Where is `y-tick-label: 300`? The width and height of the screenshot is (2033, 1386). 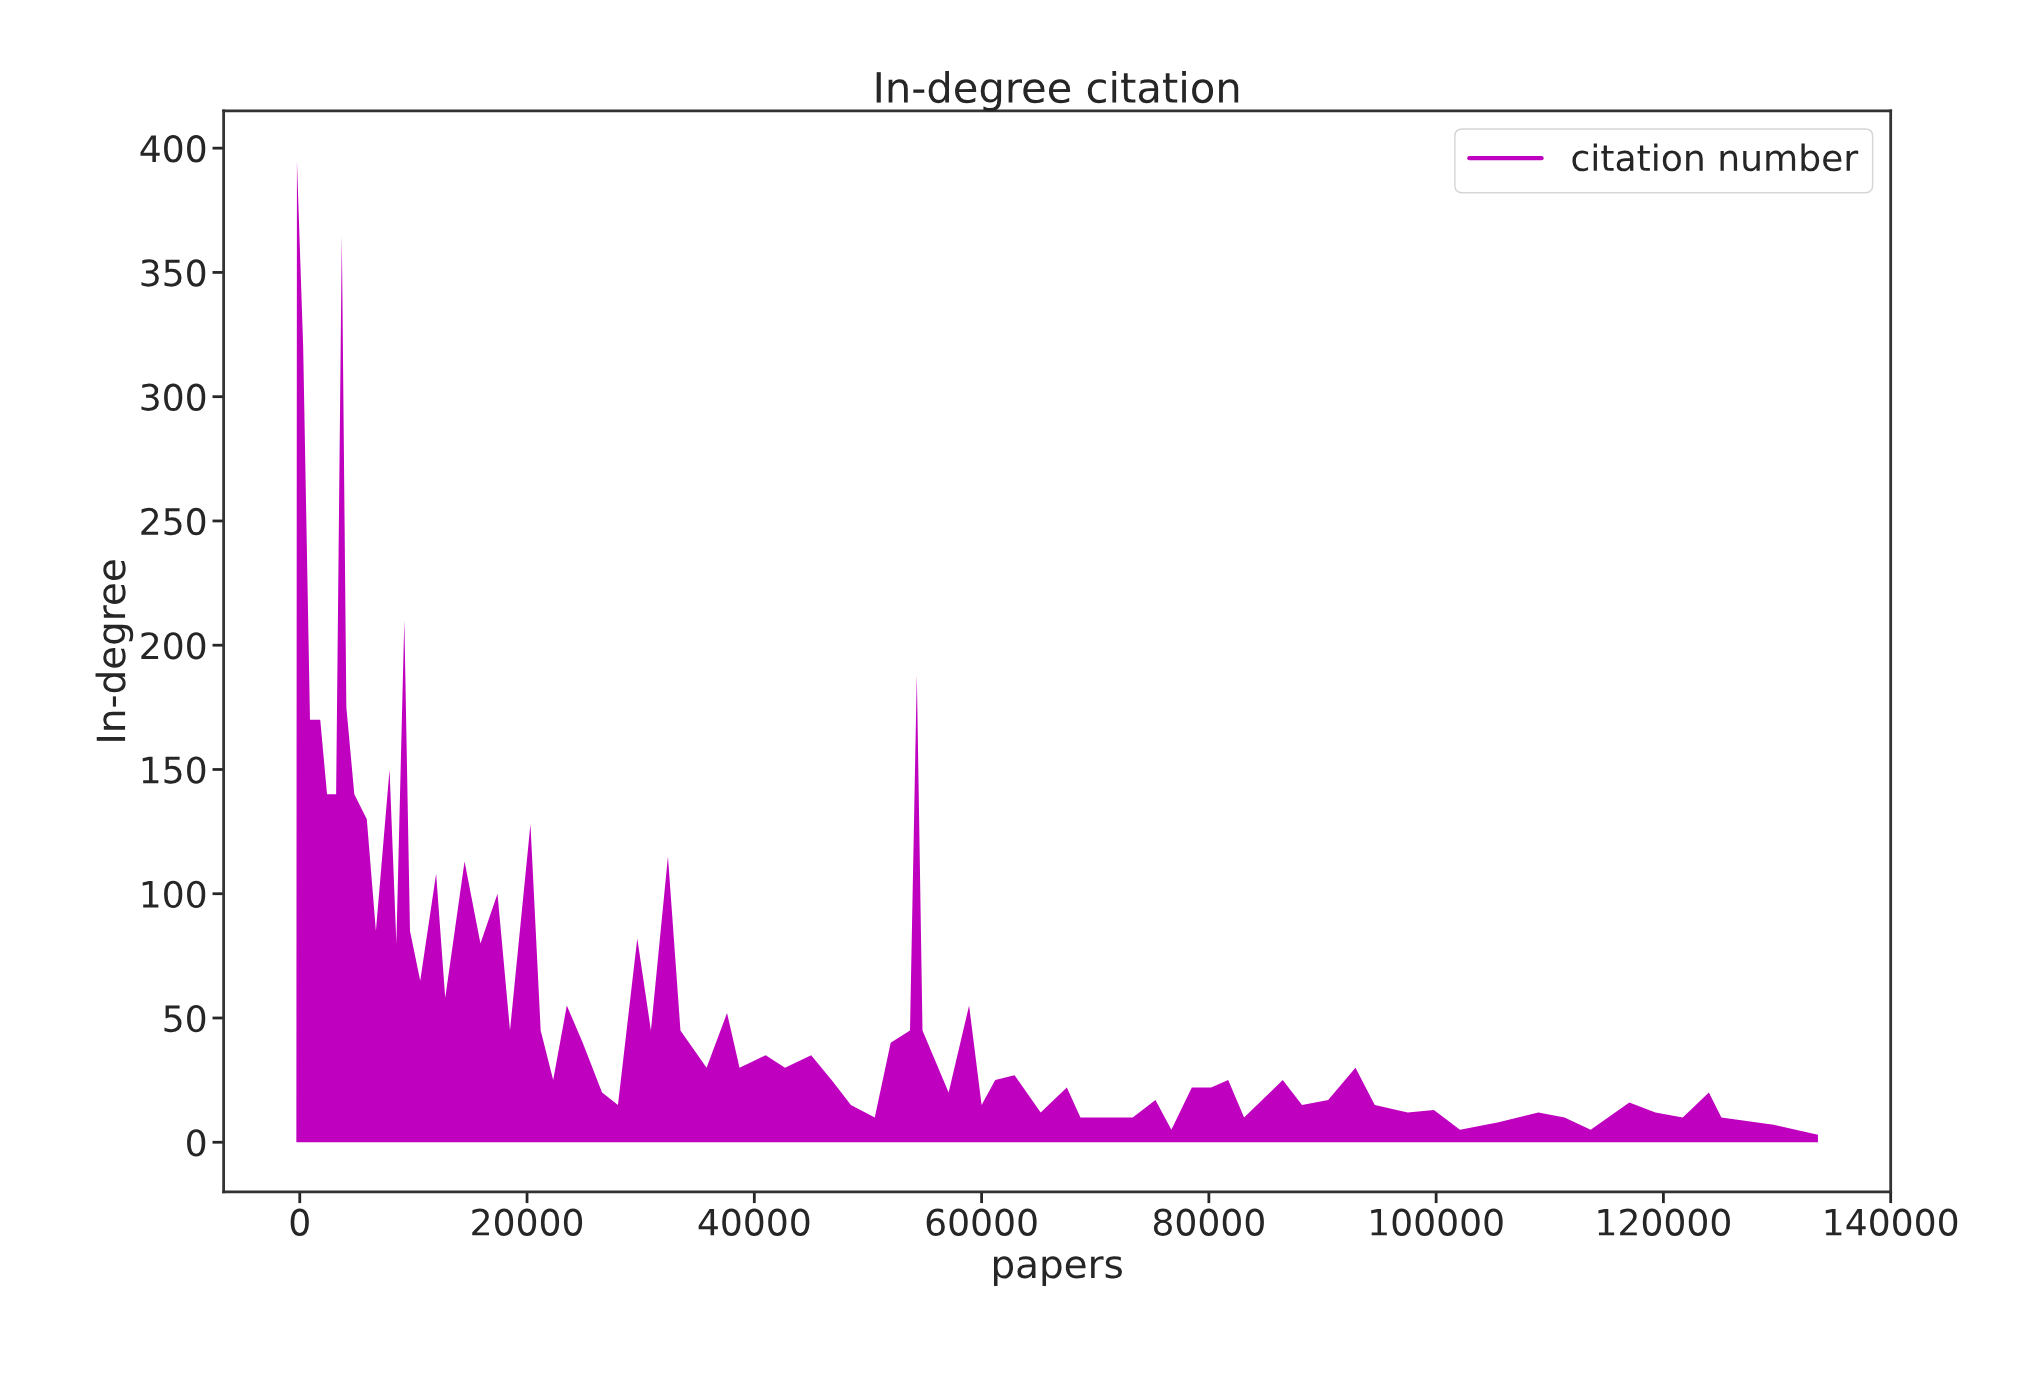
y-tick-label: 300 is located at coordinates (173, 397).